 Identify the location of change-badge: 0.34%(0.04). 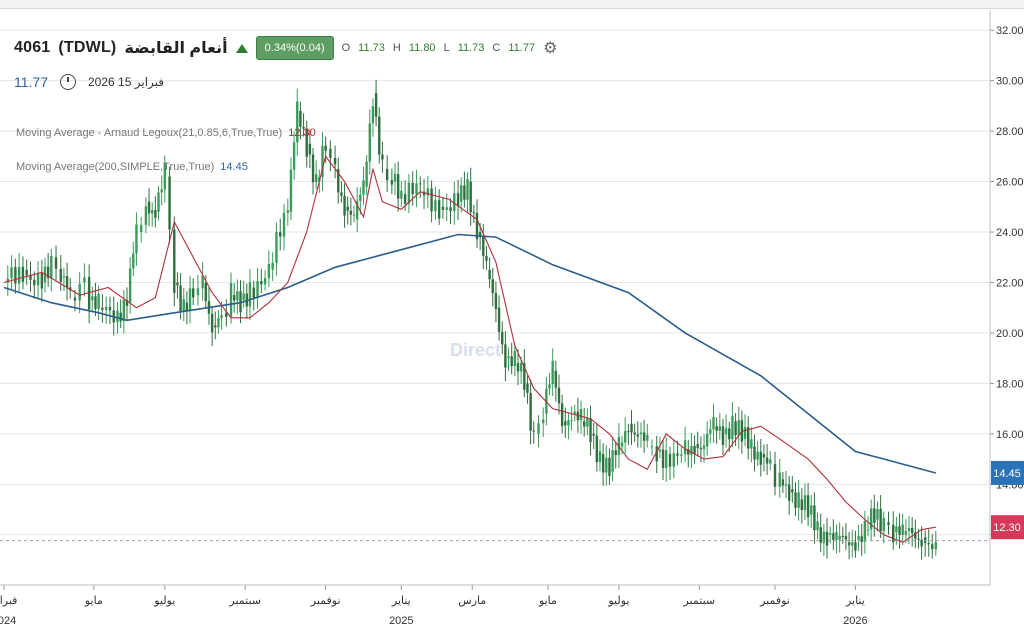
(294, 48).